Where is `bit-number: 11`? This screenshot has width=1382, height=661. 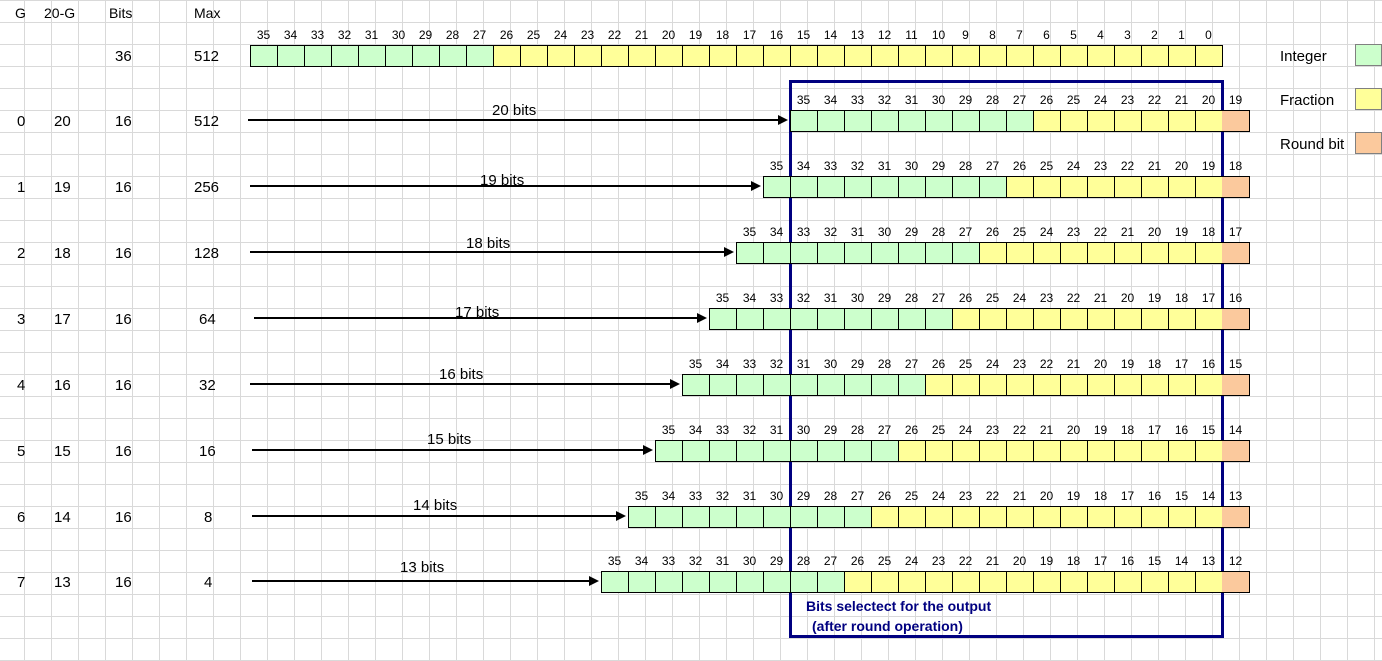
bit-number: 11 is located at coordinates (911, 35).